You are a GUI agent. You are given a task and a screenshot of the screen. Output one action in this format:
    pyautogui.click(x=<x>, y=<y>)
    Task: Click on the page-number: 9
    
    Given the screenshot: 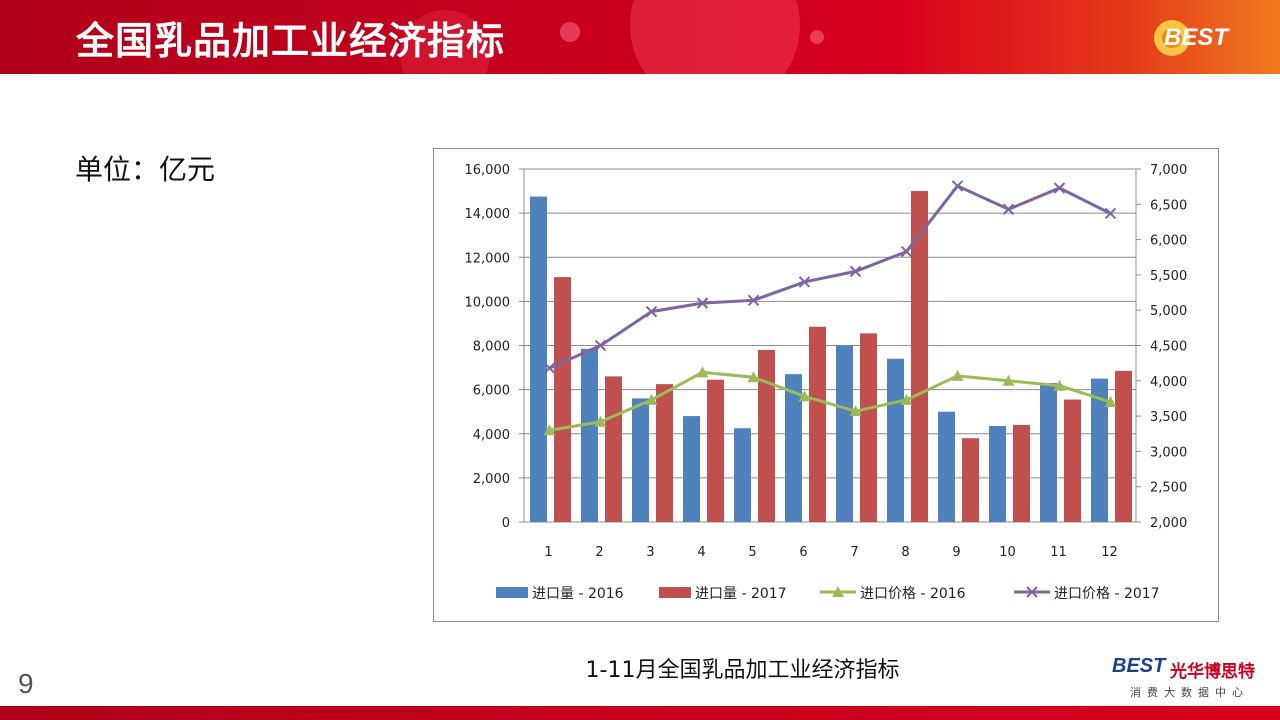 What is the action you would take?
    pyautogui.click(x=26, y=683)
    